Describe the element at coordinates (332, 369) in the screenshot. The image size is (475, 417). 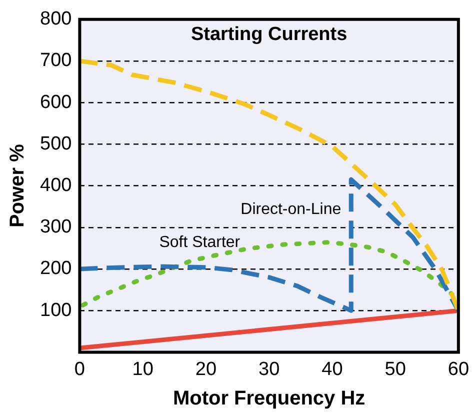
I see `x-tick-label: 40` at that location.